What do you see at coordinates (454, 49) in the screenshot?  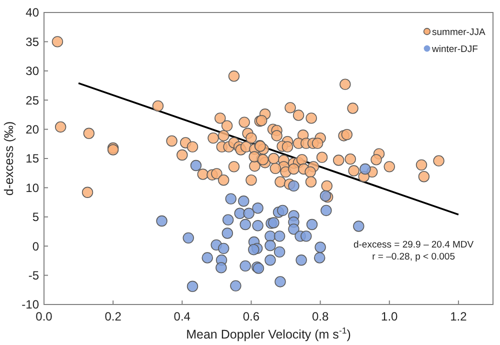 I see `legend-label: winter-DJF` at bounding box center [454, 49].